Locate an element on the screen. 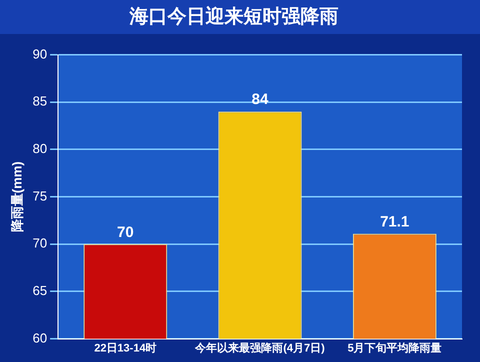 This screenshot has height=362, width=480. data-label: 84 is located at coordinates (261, 99).